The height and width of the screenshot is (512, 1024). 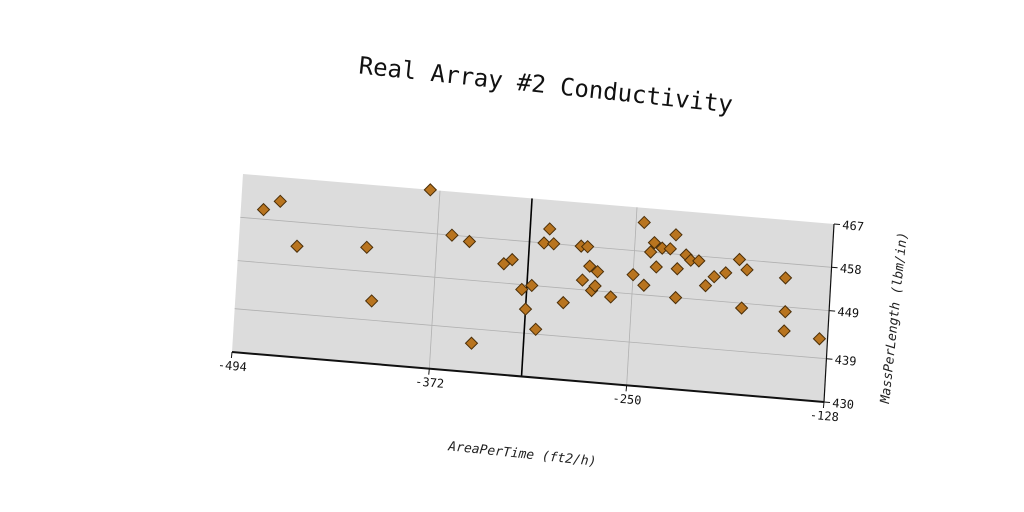 What do you see at coordinates (848, 313) in the screenshot?
I see `y-tick-label: 449` at bounding box center [848, 313].